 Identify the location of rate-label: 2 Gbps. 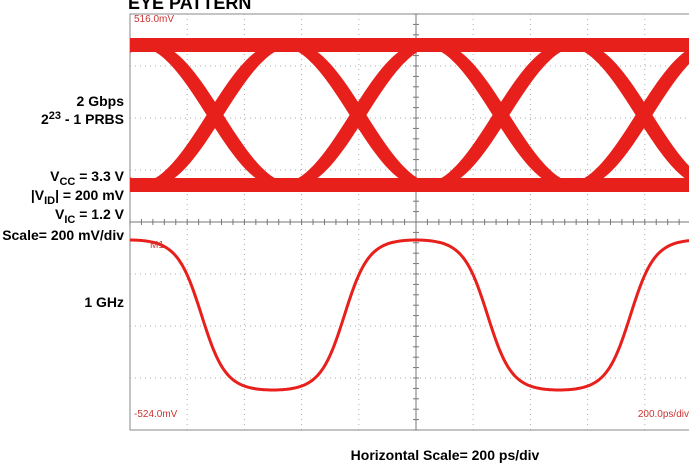
(101, 101).